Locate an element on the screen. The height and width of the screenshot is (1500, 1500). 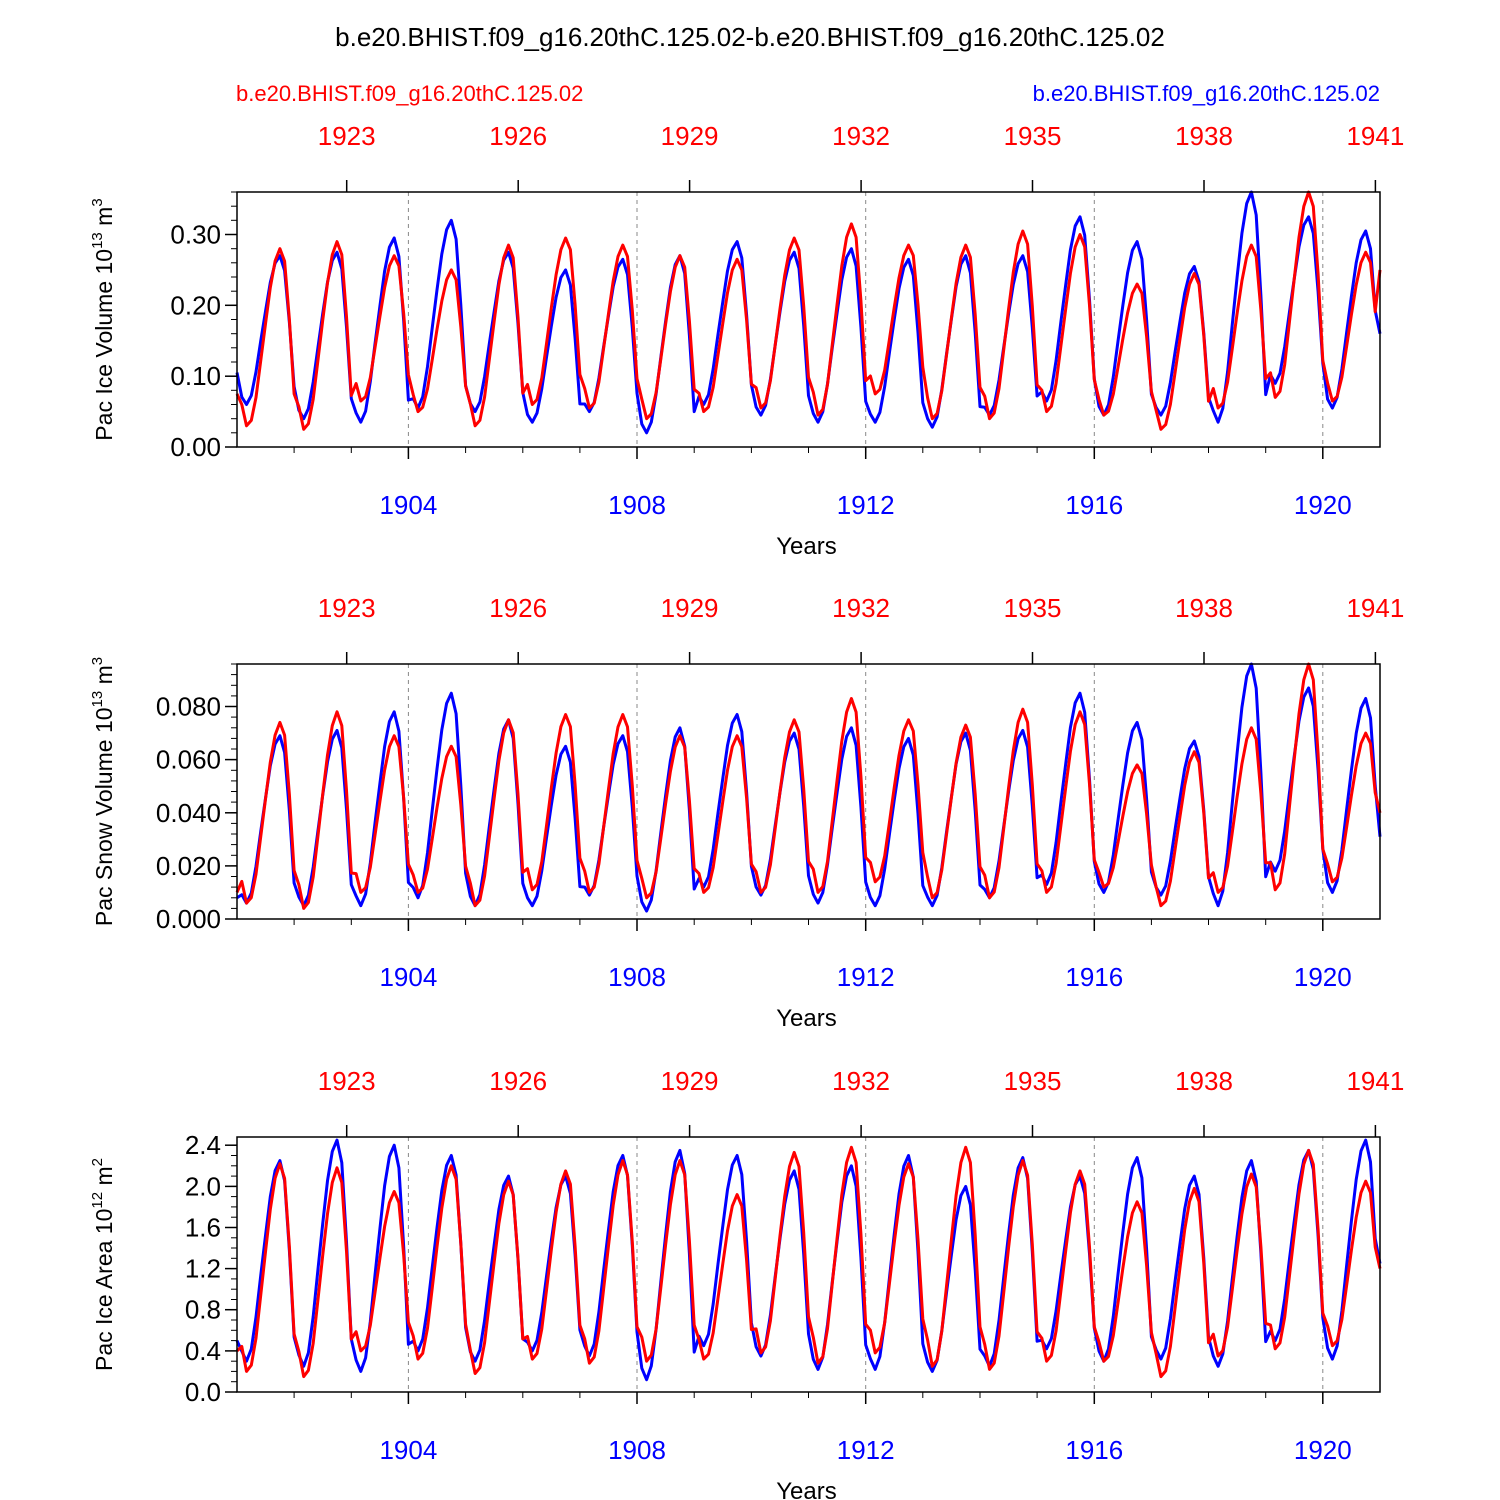
y-axis-label-text: Pac Ice Area 10 is located at coordinates (104, 1290).